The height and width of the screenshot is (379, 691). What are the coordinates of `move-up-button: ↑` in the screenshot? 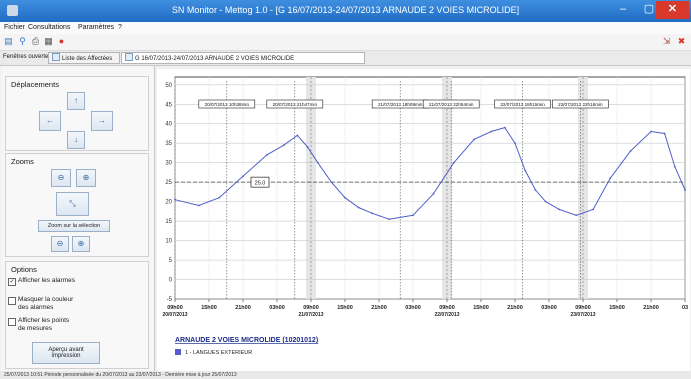 It's located at (76, 101).